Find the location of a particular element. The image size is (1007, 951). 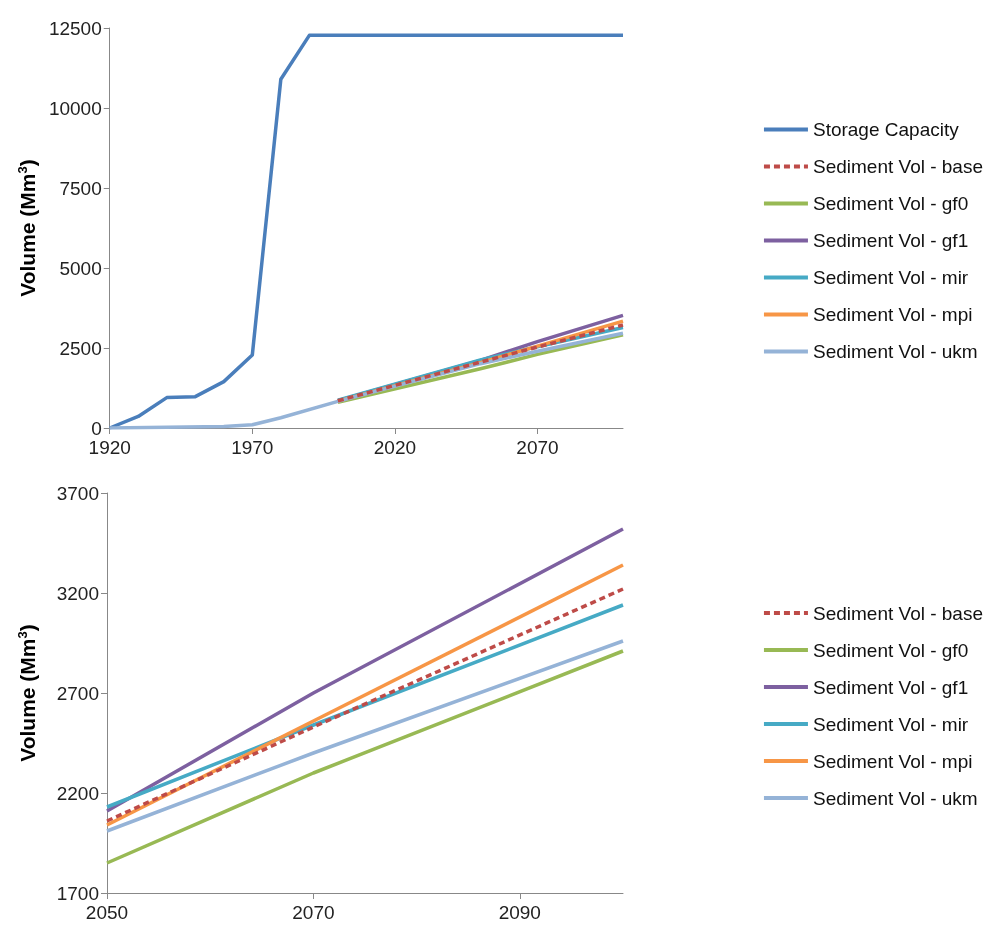

y-tick-label: 2500 is located at coordinates (80, 348).